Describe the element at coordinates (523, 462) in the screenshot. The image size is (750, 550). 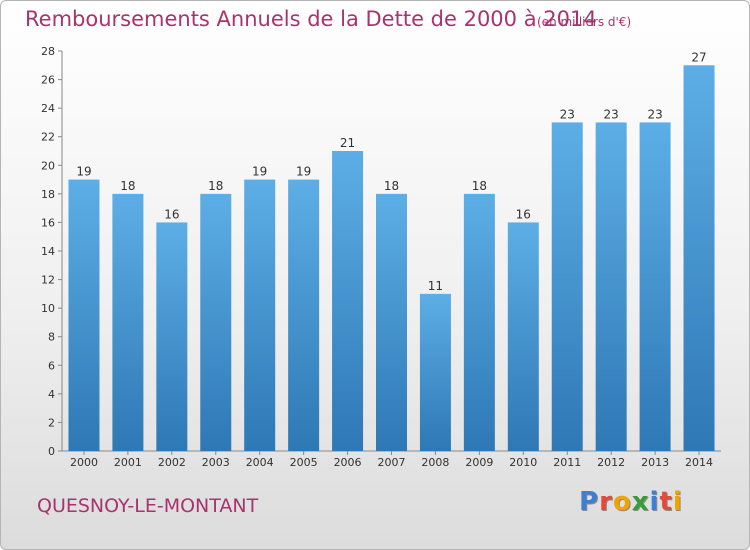
I see `x-tick-label: 2010` at that location.